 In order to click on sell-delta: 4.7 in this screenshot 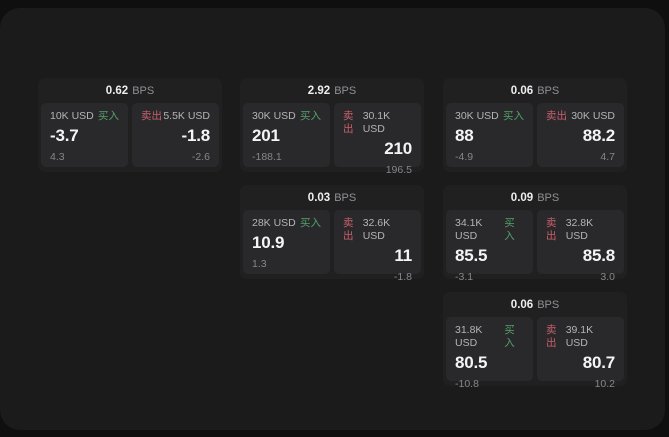, I will do `click(607, 157)`.